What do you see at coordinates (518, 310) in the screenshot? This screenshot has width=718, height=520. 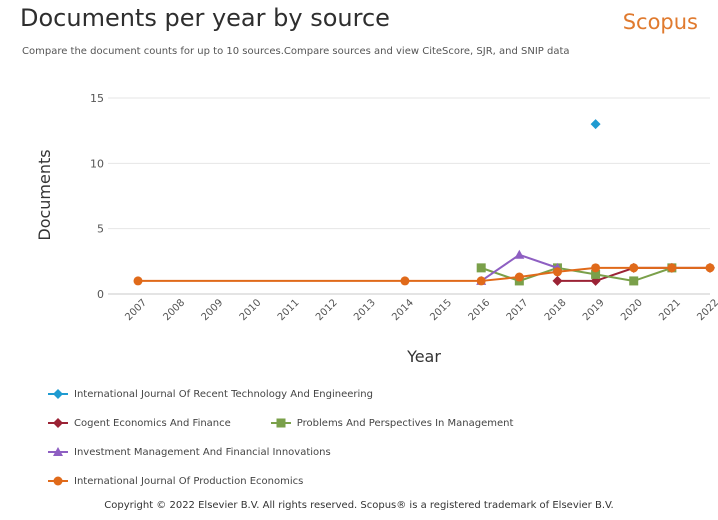 I see `x-tick-label: 2017` at bounding box center [518, 310].